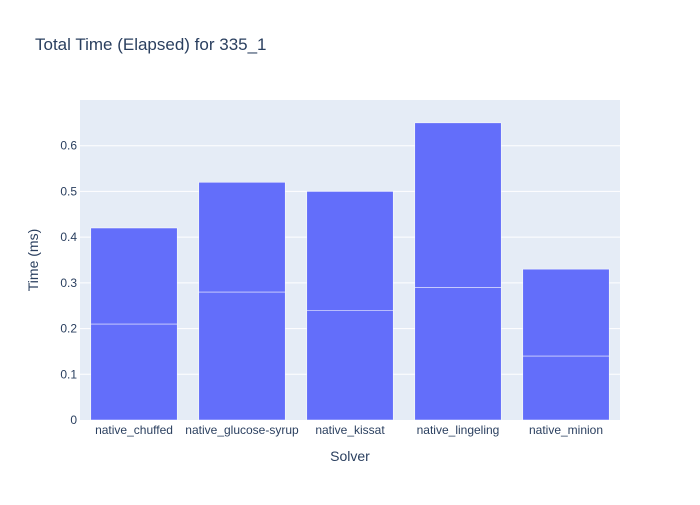 The height and width of the screenshot is (505, 700). I want to click on y-tick-label: 0.6, so click(68, 146).